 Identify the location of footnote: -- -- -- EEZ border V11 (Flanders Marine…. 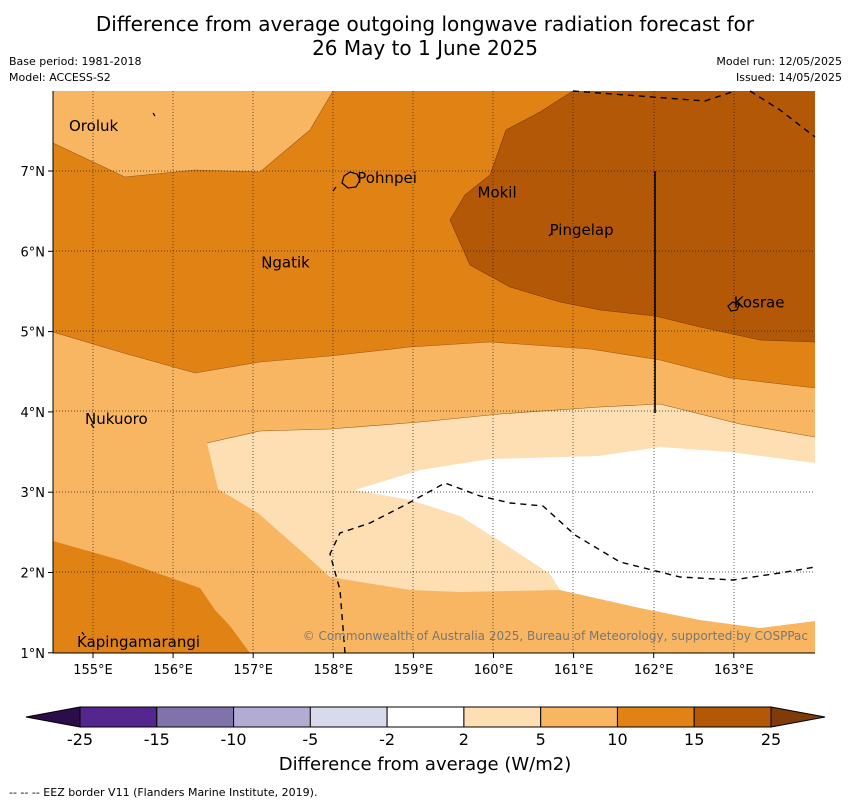
(163, 792).